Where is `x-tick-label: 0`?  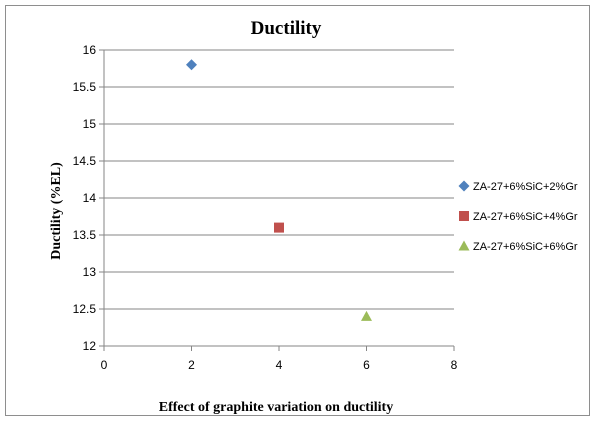 x-tick-label: 0 is located at coordinates (104, 365).